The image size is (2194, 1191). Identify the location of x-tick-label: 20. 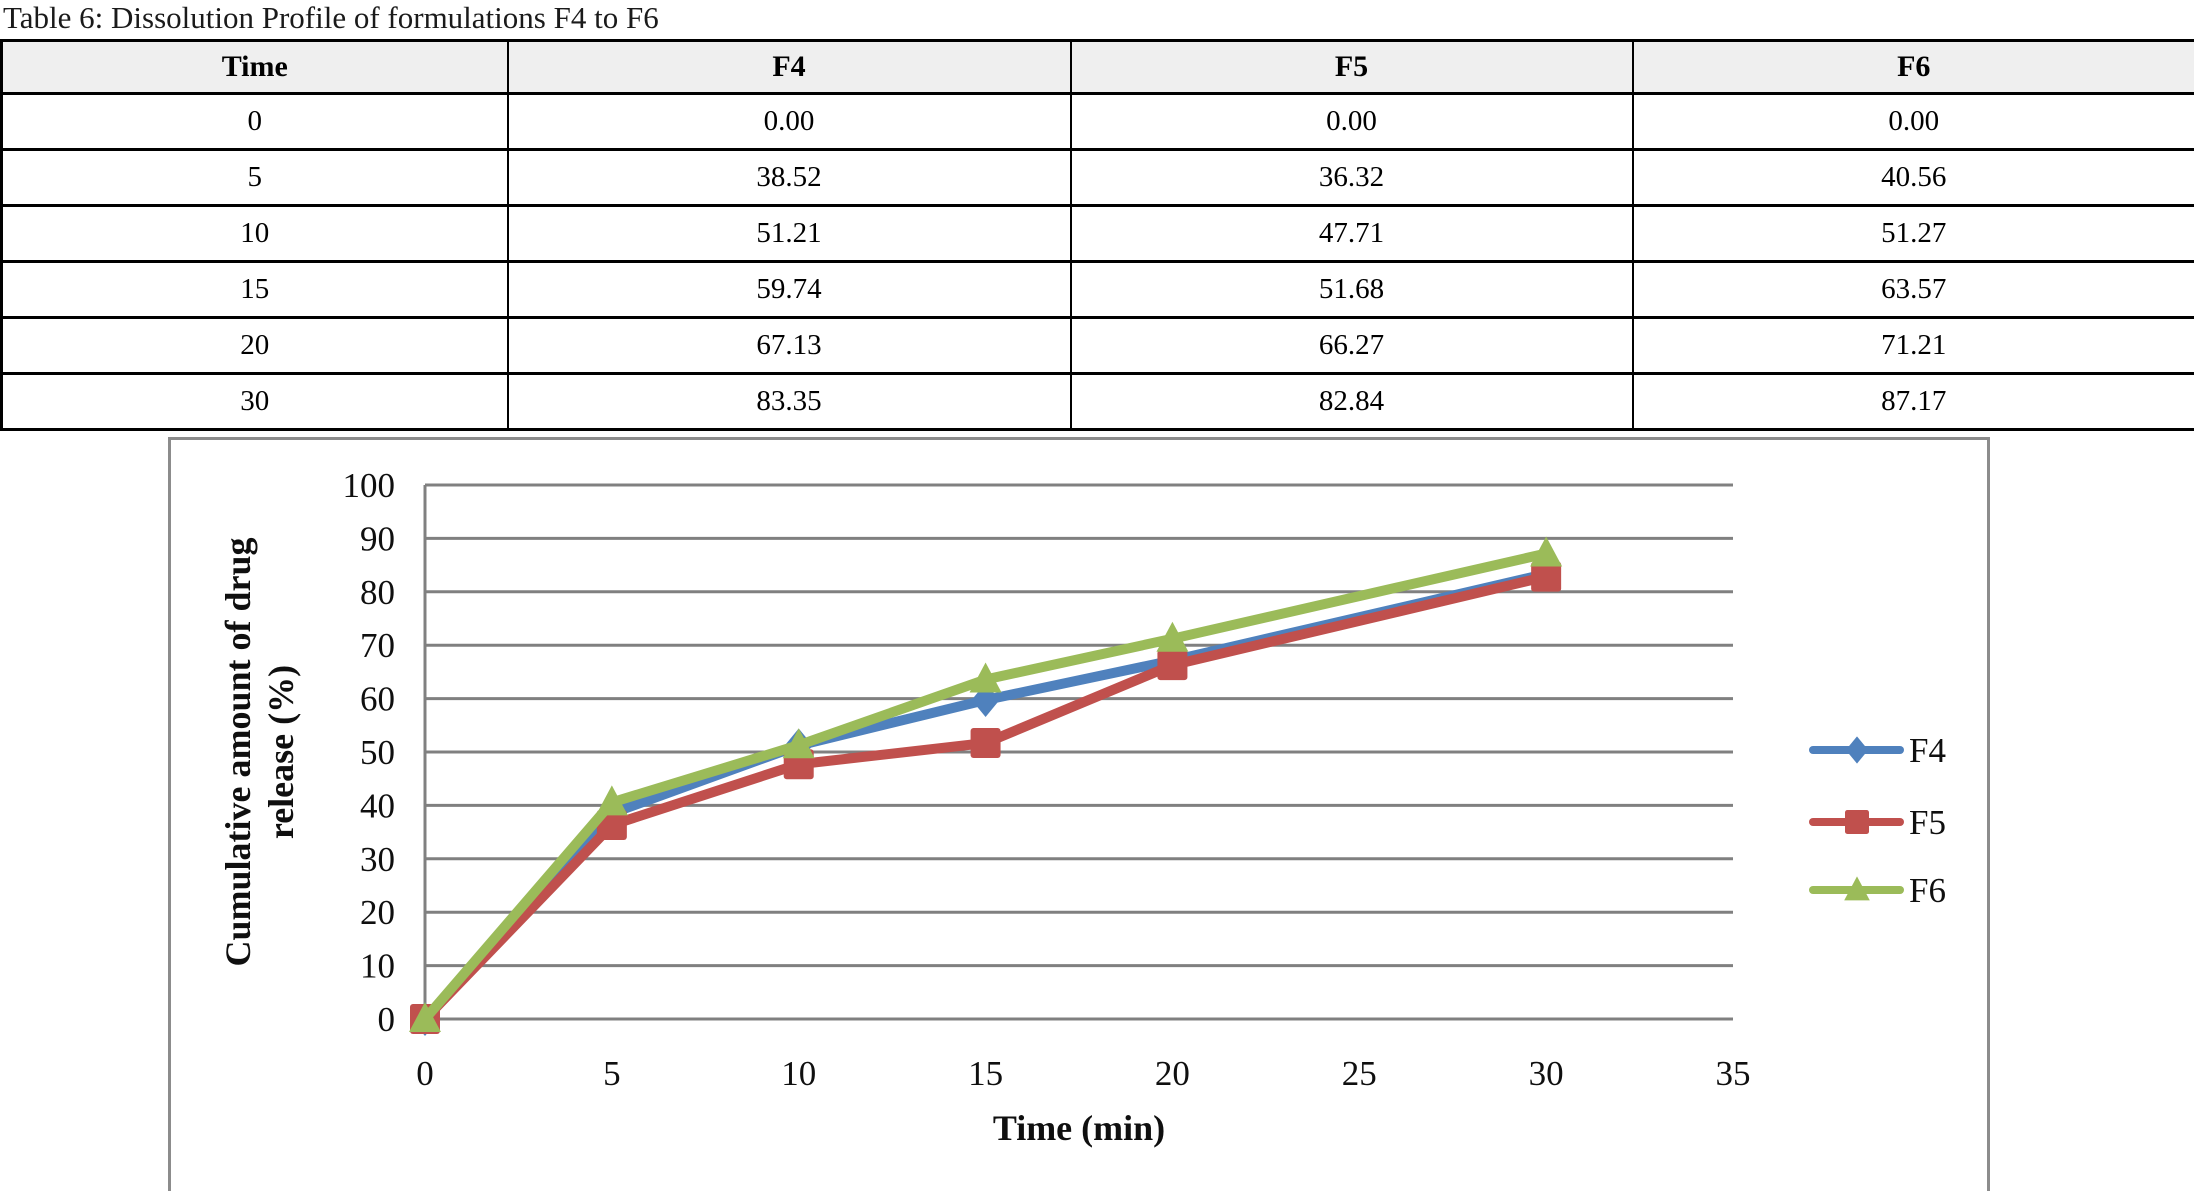
(1172, 1073).